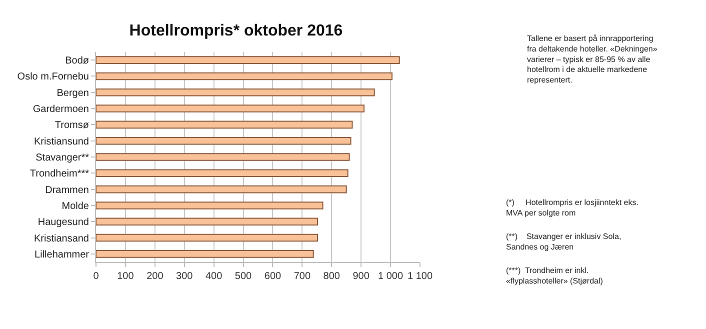  Describe the element at coordinates (61, 238) in the screenshot. I see `y-tick-label: Kristiansand` at that location.